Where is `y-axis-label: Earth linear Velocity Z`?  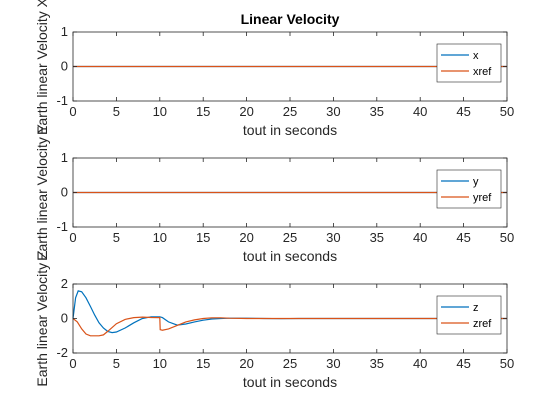 y-axis-label: Earth linear Velocity Z is located at coordinates (42, 318).